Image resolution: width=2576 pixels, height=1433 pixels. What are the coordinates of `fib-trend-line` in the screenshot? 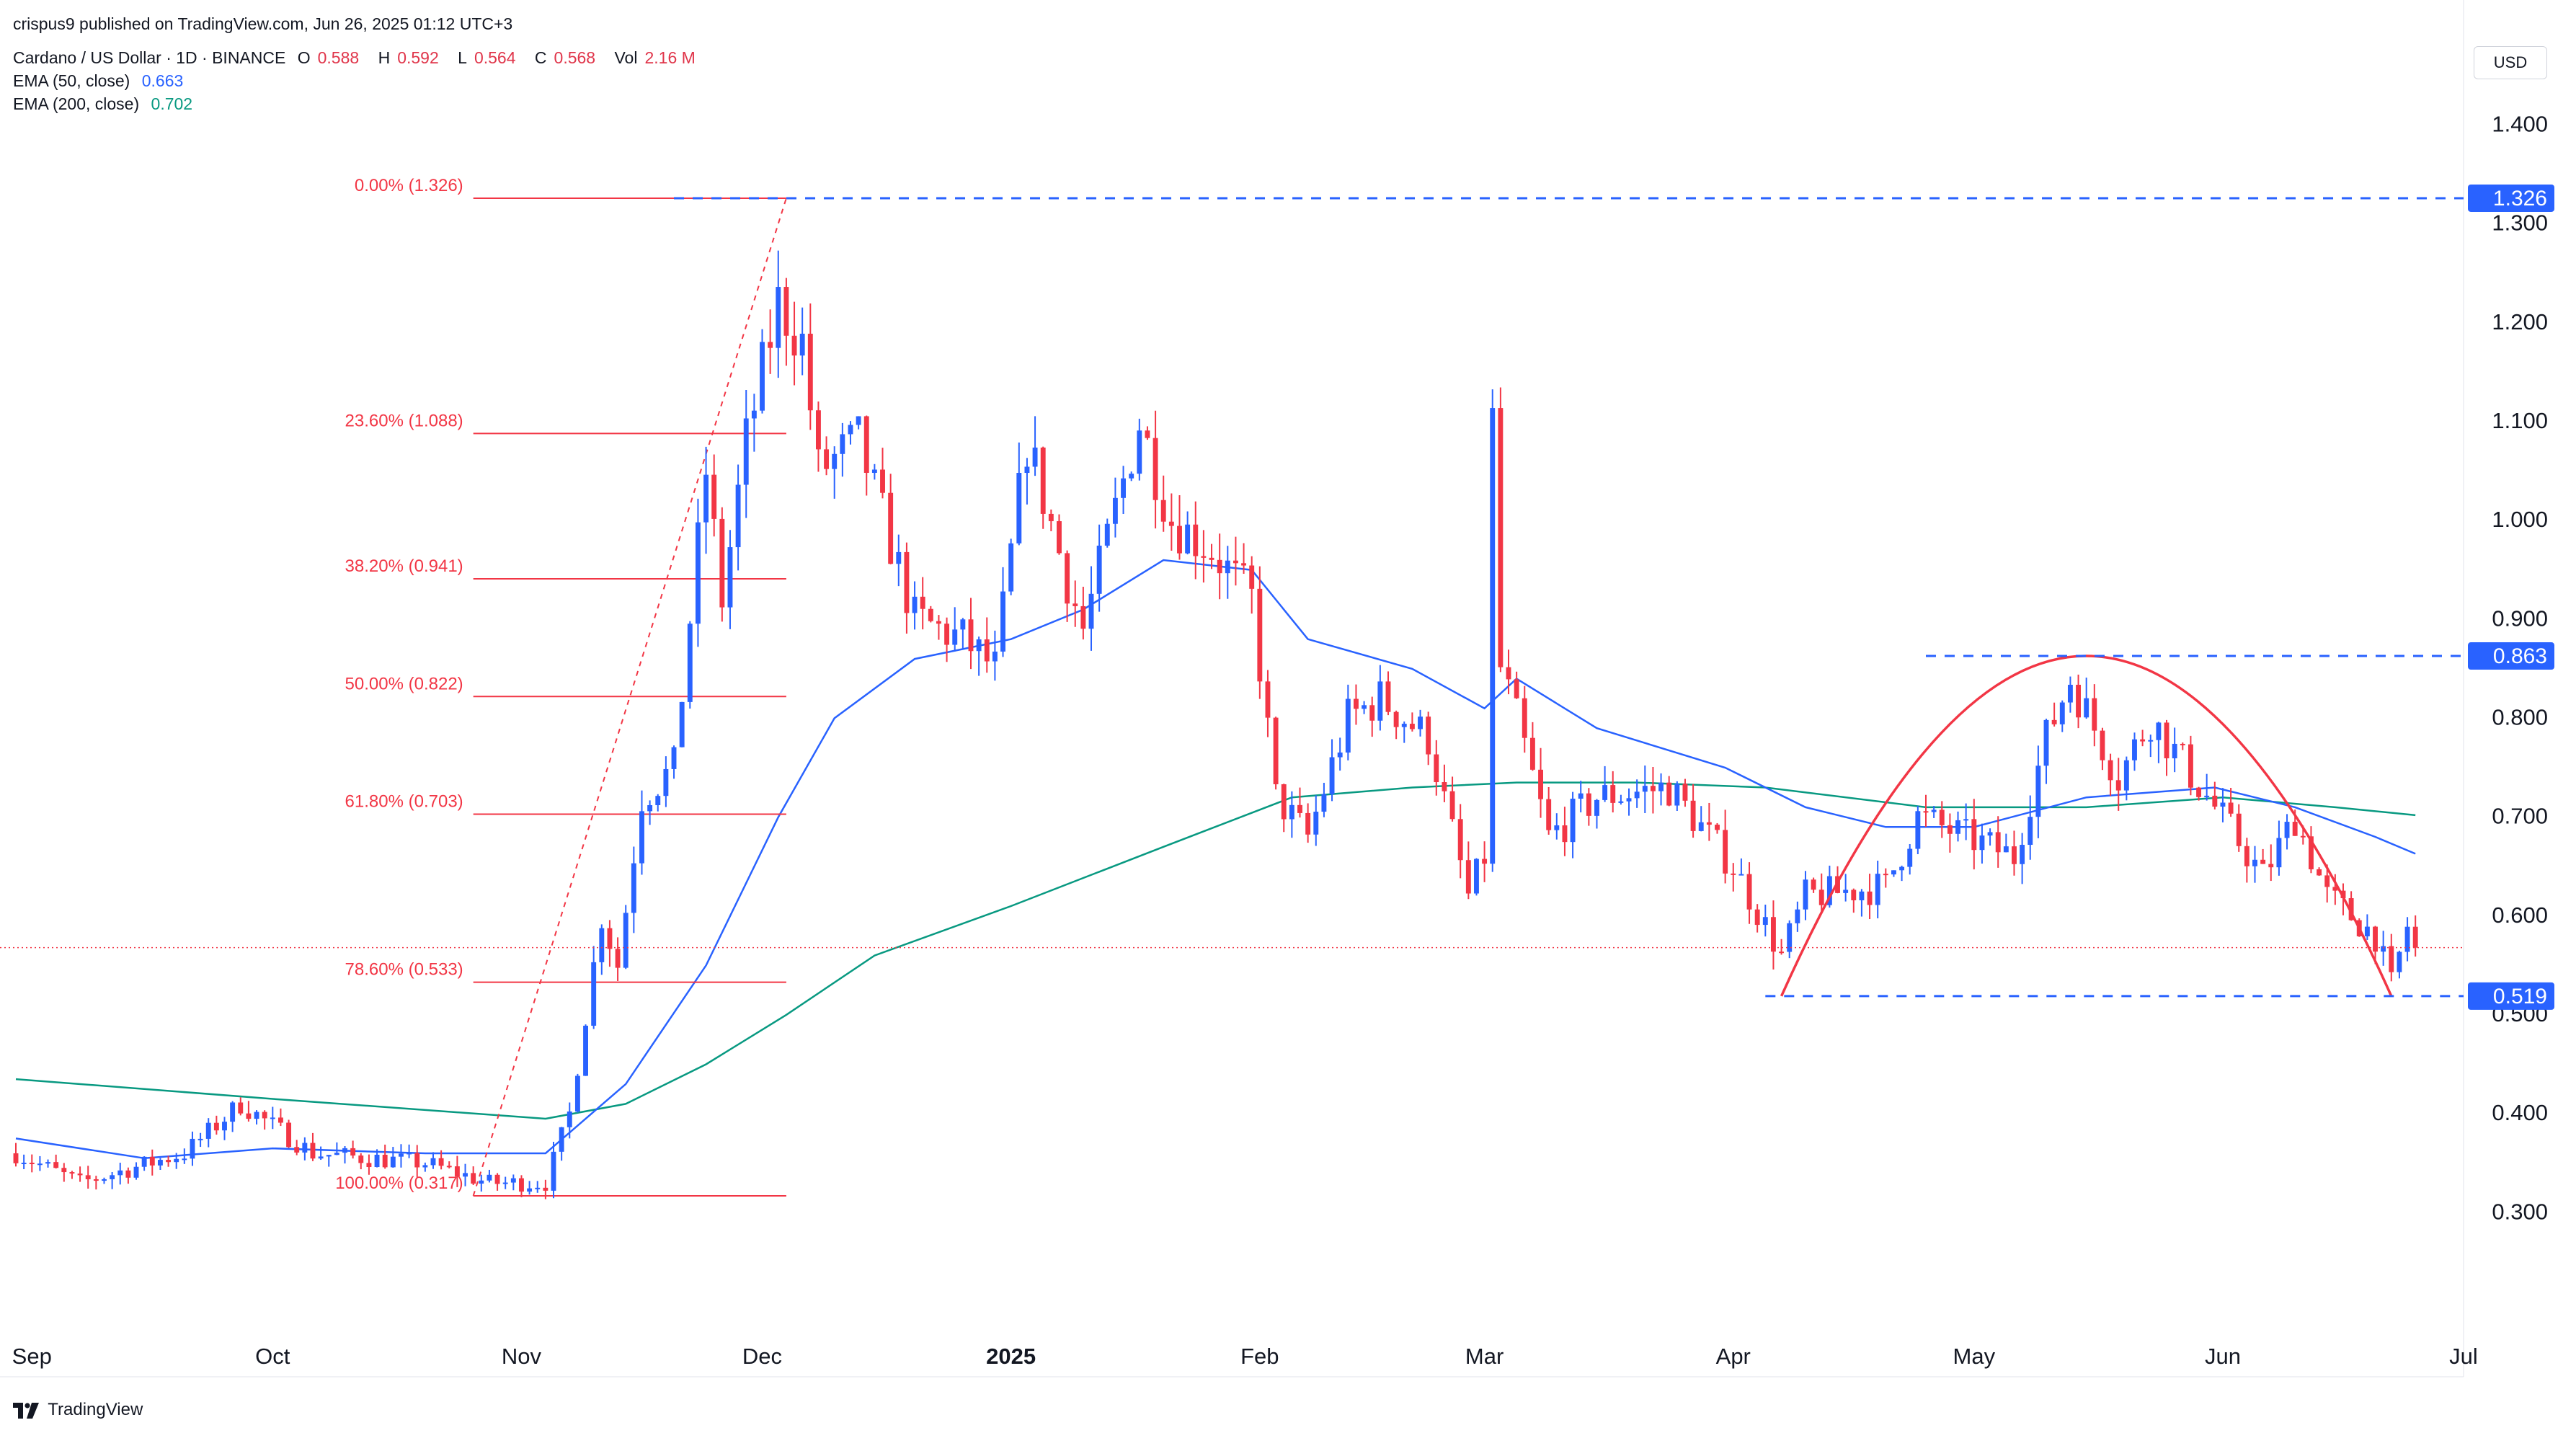 It's located at (629, 697).